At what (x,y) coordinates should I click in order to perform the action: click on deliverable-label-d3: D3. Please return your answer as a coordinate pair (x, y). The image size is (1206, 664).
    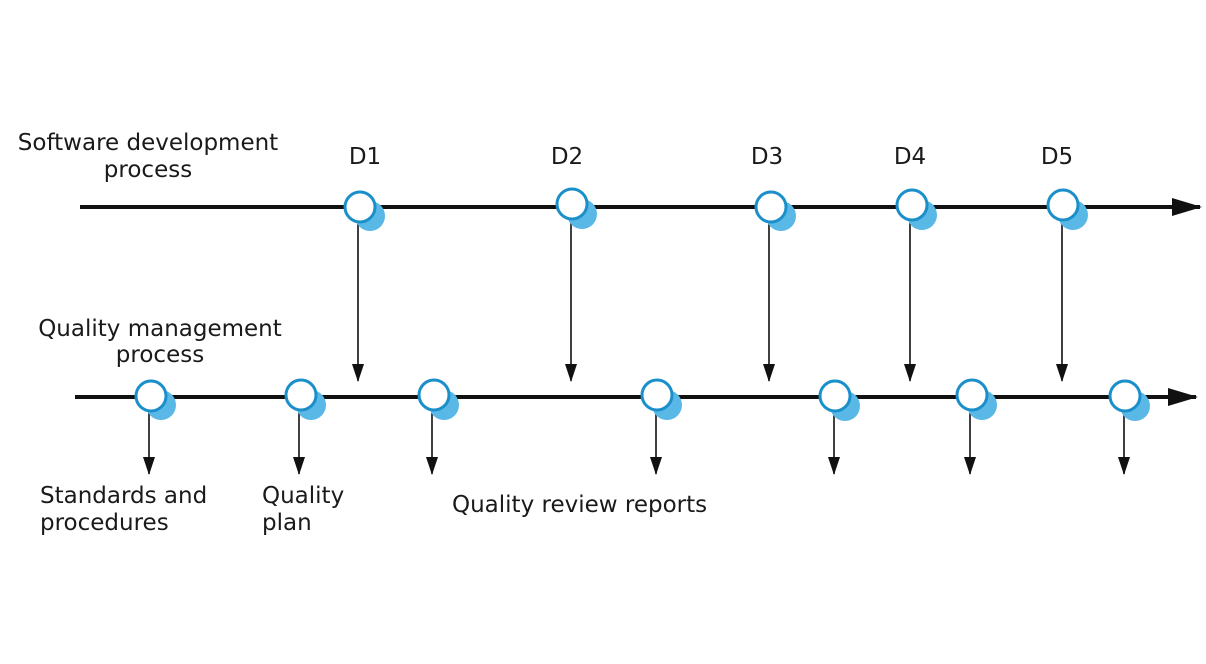
    Looking at the image, I should click on (767, 157).